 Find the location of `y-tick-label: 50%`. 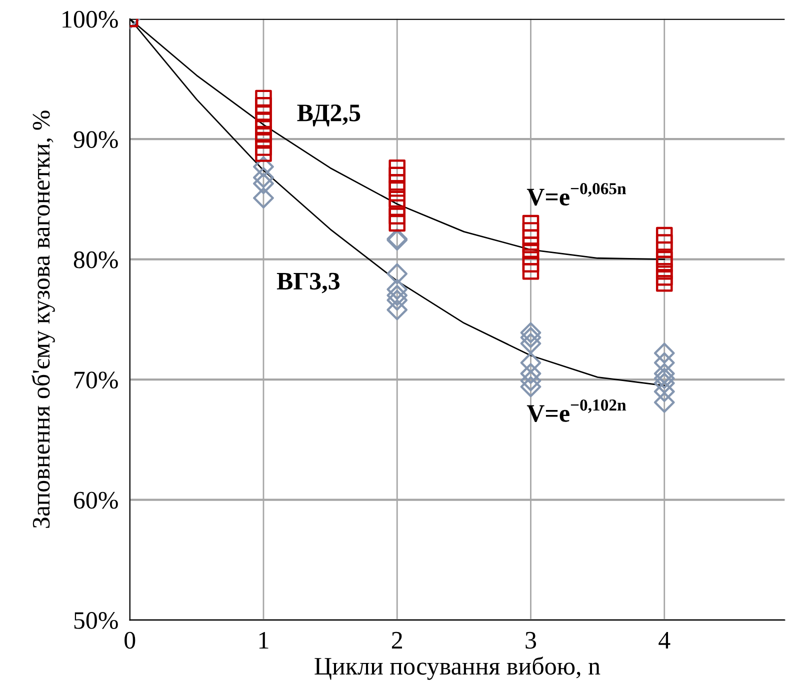

y-tick-label: 50% is located at coordinates (96, 621).